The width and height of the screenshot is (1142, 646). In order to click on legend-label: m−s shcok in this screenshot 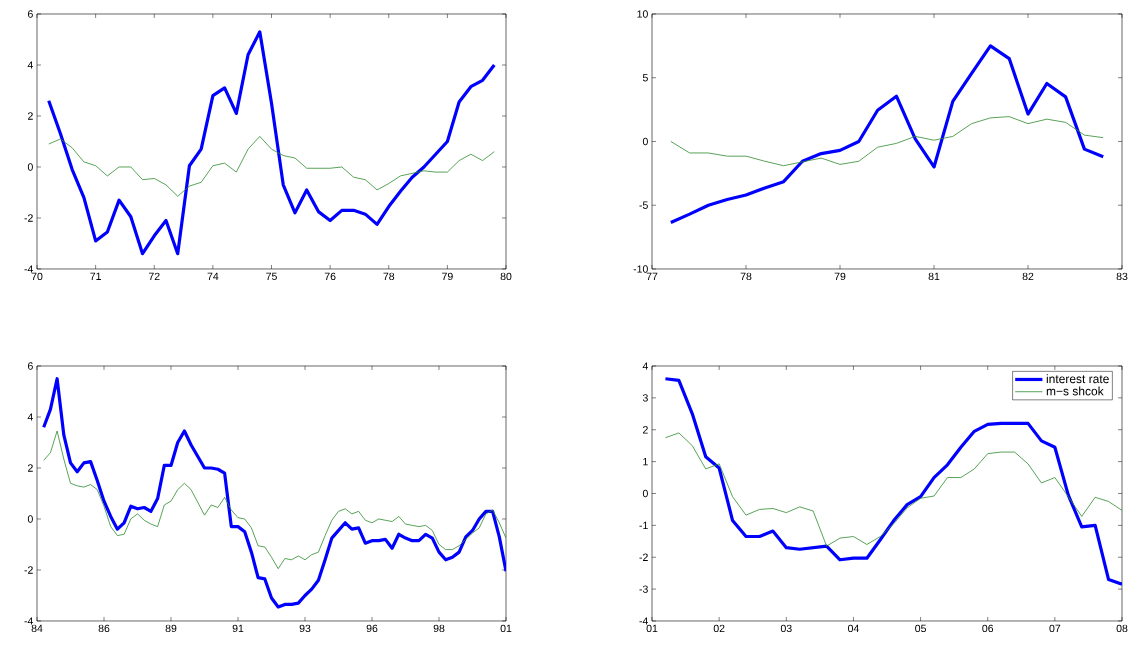, I will do `click(1075, 391)`.